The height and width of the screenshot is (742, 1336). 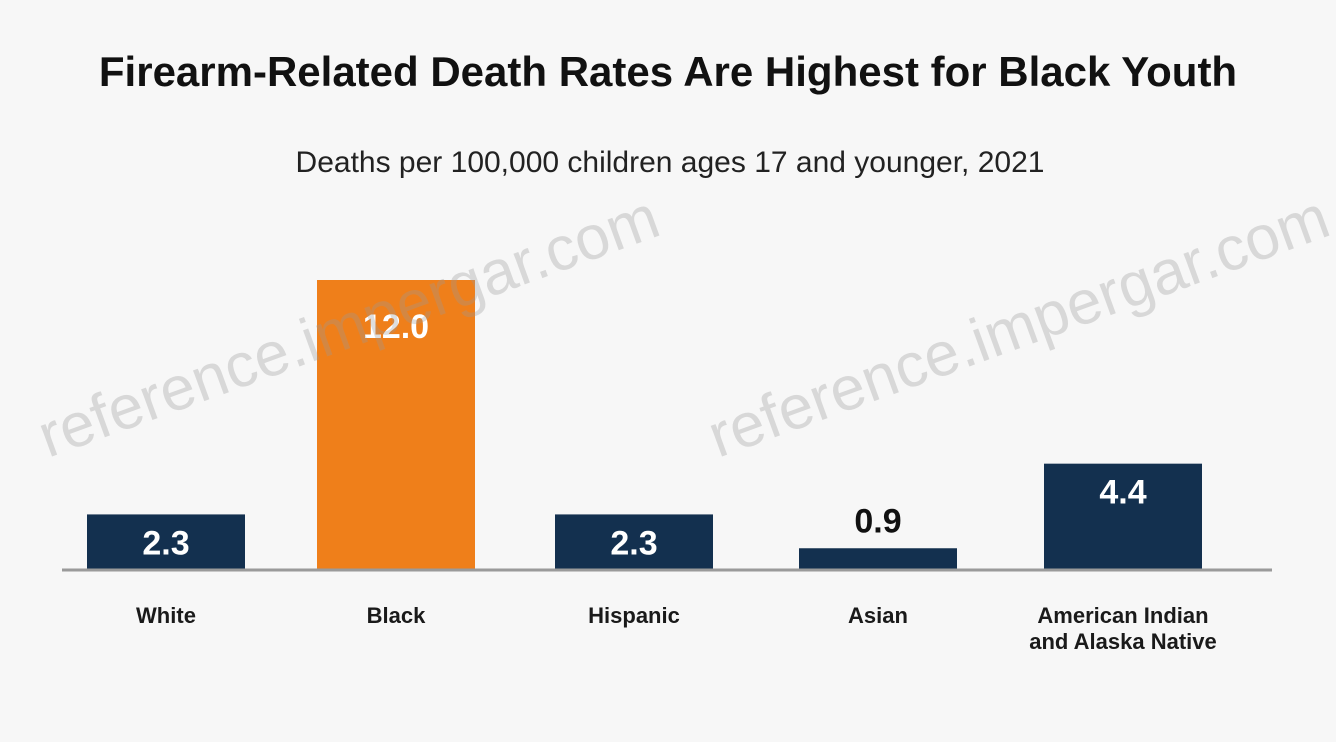 I want to click on value-label: 0.9, so click(x=877, y=521).